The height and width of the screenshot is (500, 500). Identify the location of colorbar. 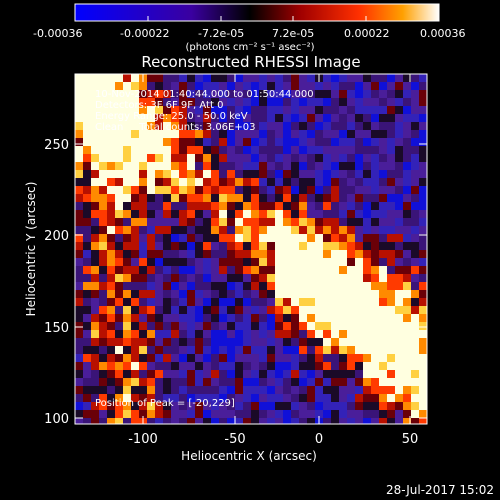
(257, 12).